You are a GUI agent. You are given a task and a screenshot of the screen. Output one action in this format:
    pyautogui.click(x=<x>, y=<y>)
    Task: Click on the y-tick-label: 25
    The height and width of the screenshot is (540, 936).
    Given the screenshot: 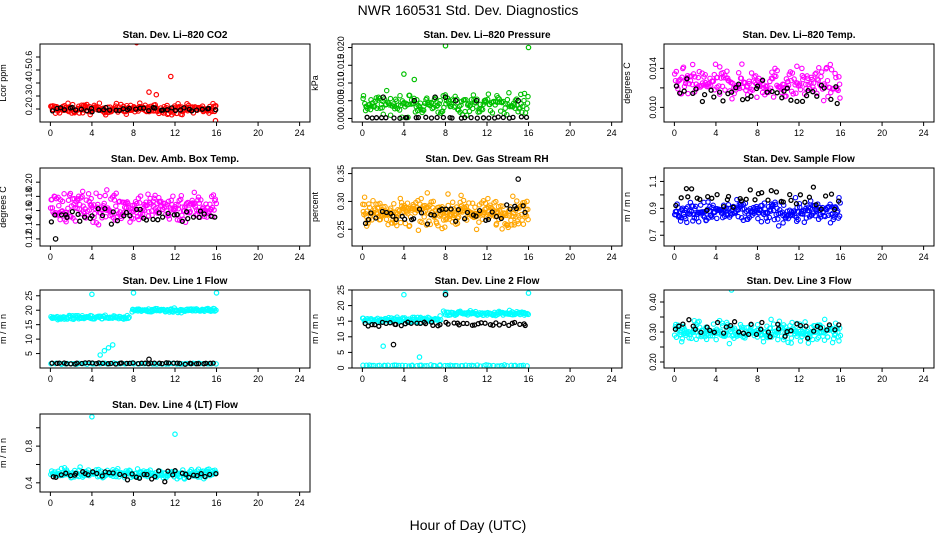 What is the action you would take?
    pyautogui.click(x=29, y=296)
    